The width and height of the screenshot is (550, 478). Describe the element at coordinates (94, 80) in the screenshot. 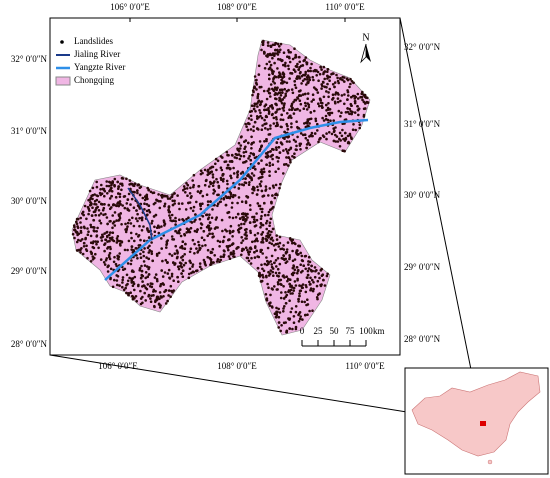

I see `legend-label: Chongqing` at that location.